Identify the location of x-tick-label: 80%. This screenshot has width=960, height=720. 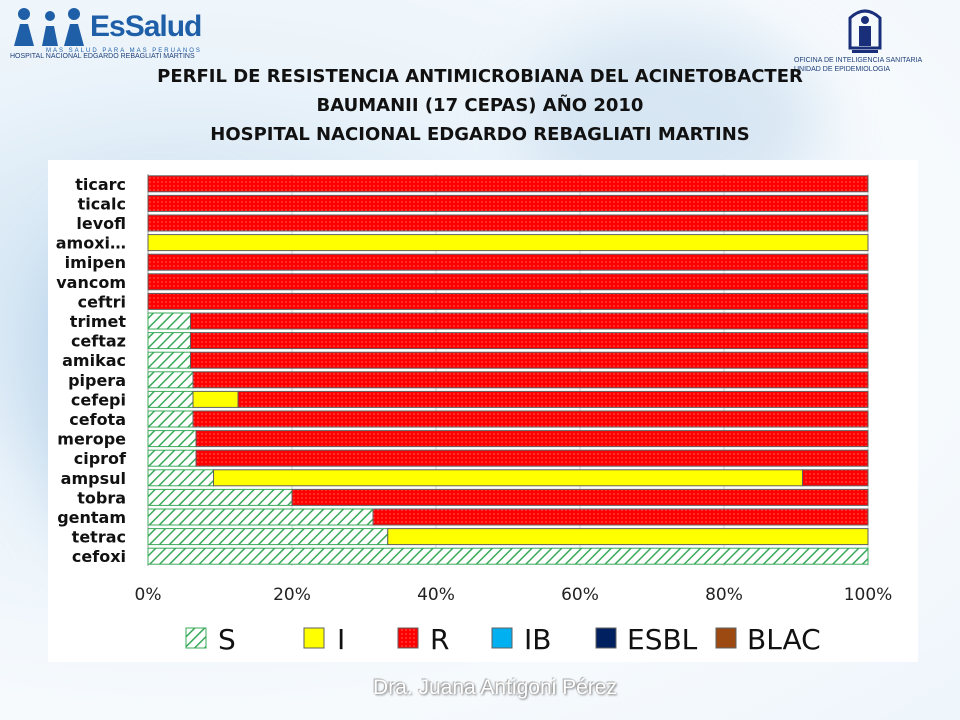
(724, 595).